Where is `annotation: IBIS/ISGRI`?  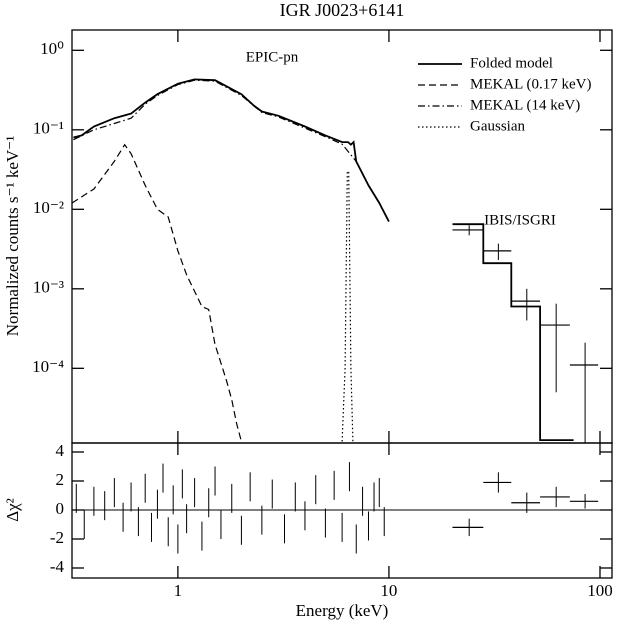 annotation: IBIS/ISGRI is located at coordinates (520, 220).